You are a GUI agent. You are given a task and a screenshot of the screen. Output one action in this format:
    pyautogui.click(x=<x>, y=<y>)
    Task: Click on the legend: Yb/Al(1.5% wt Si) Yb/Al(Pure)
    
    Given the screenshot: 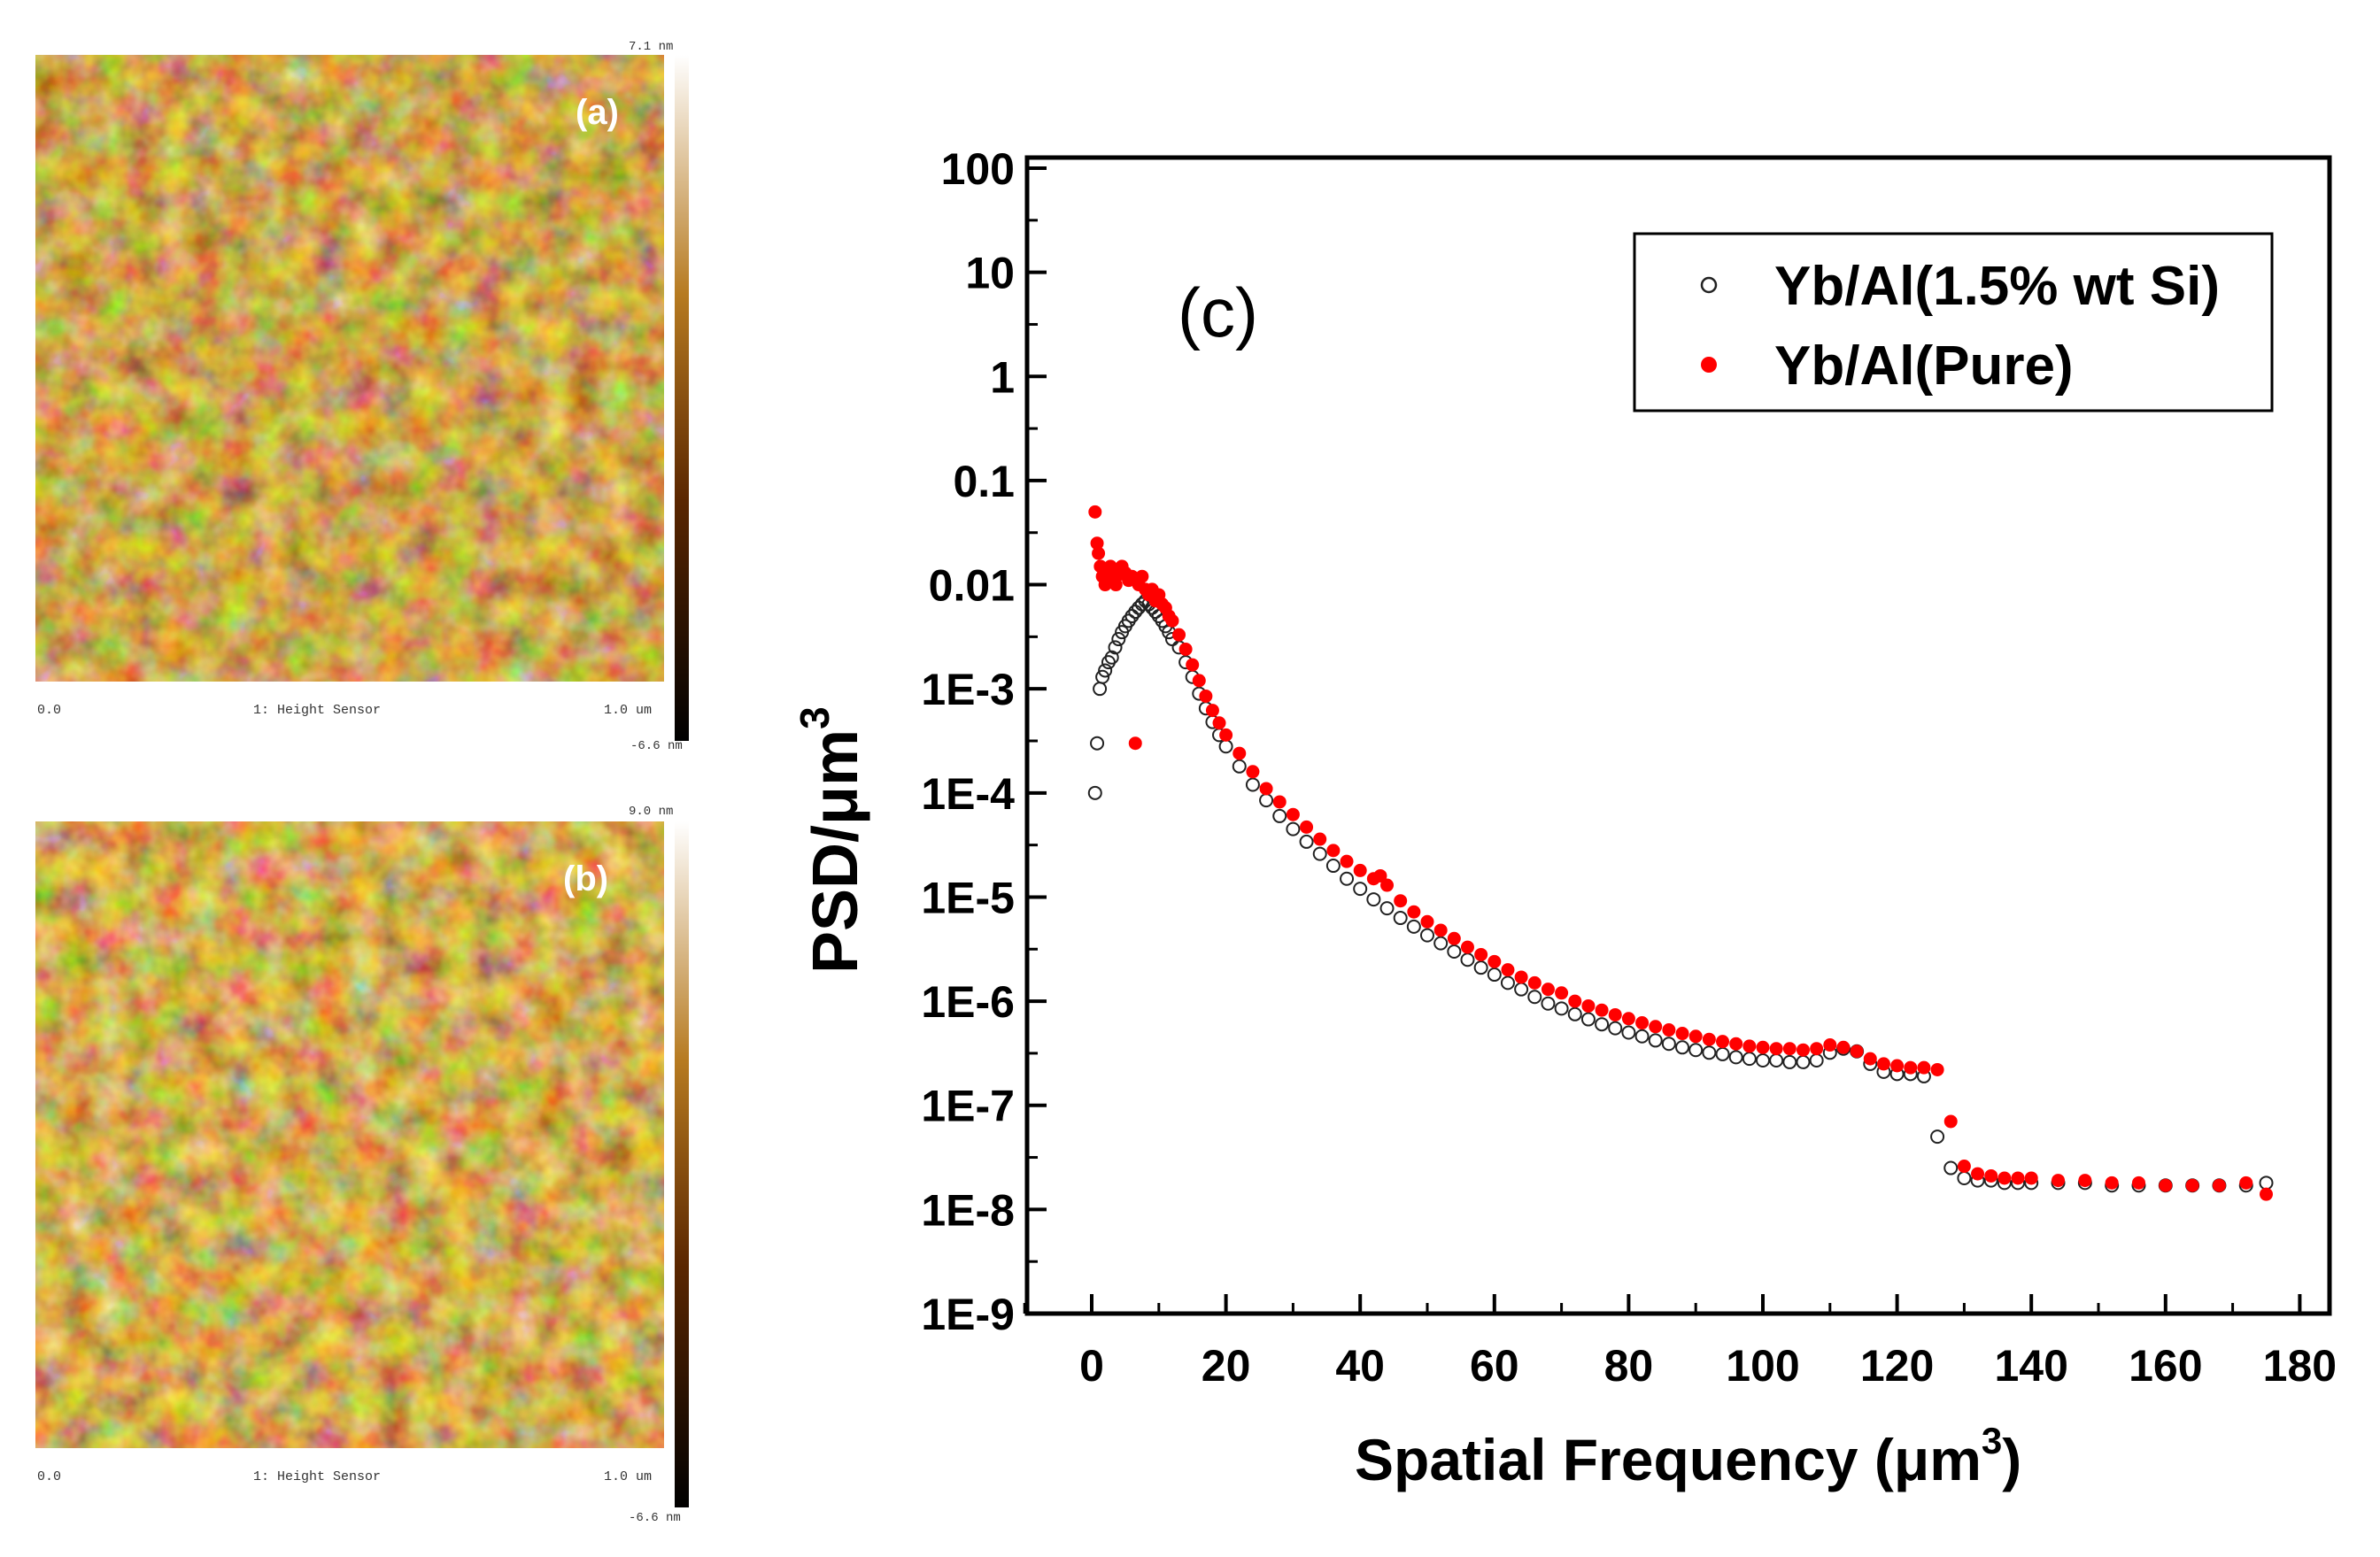 What is the action you would take?
    pyautogui.click(x=1953, y=322)
    